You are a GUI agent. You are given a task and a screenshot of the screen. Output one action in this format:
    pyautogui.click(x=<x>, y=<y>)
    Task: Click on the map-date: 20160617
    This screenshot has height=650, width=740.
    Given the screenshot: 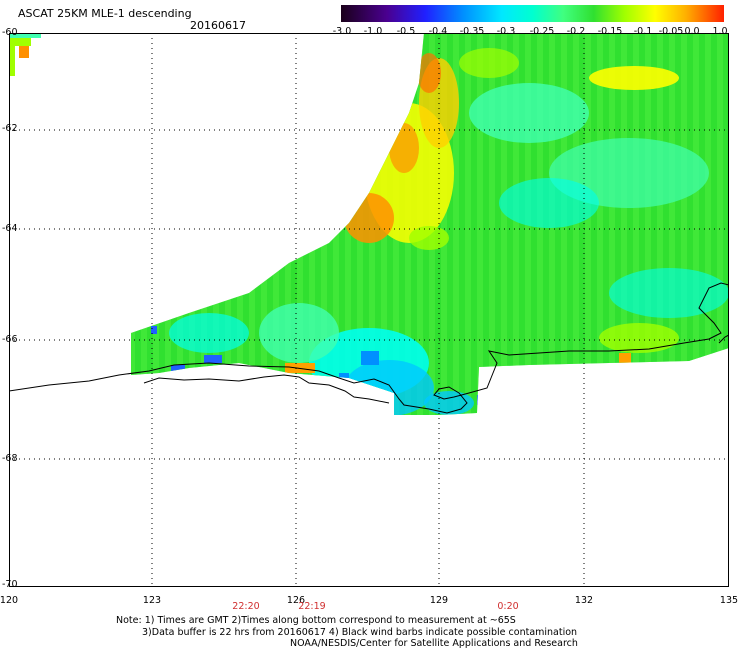 What is the action you would take?
    pyautogui.click(x=218, y=25)
    